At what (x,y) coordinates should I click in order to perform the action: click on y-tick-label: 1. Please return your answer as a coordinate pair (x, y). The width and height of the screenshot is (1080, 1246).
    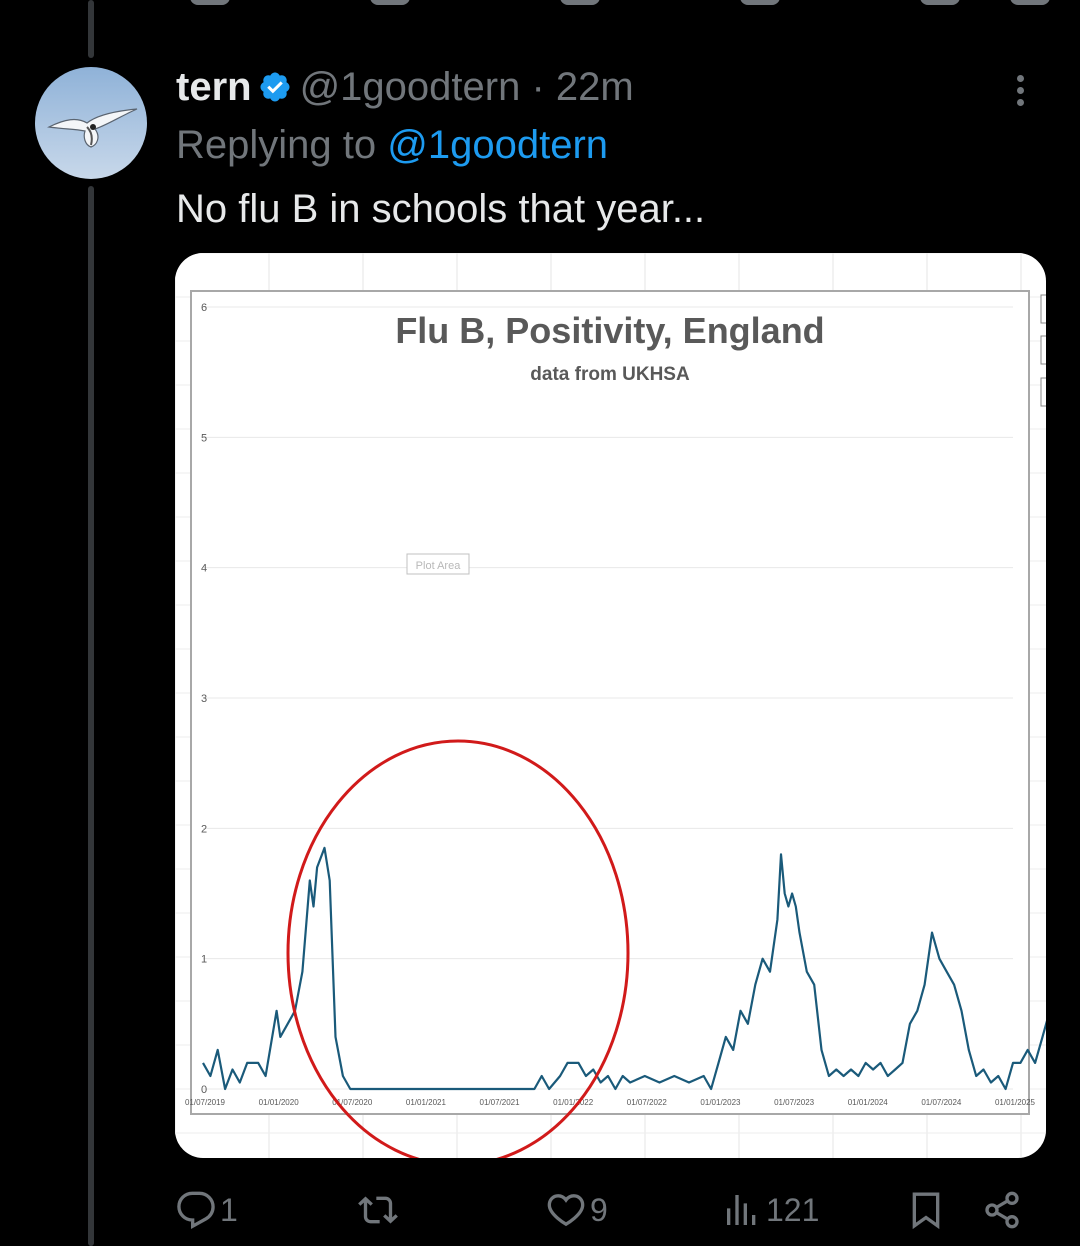
    Looking at the image, I should click on (204, 960).